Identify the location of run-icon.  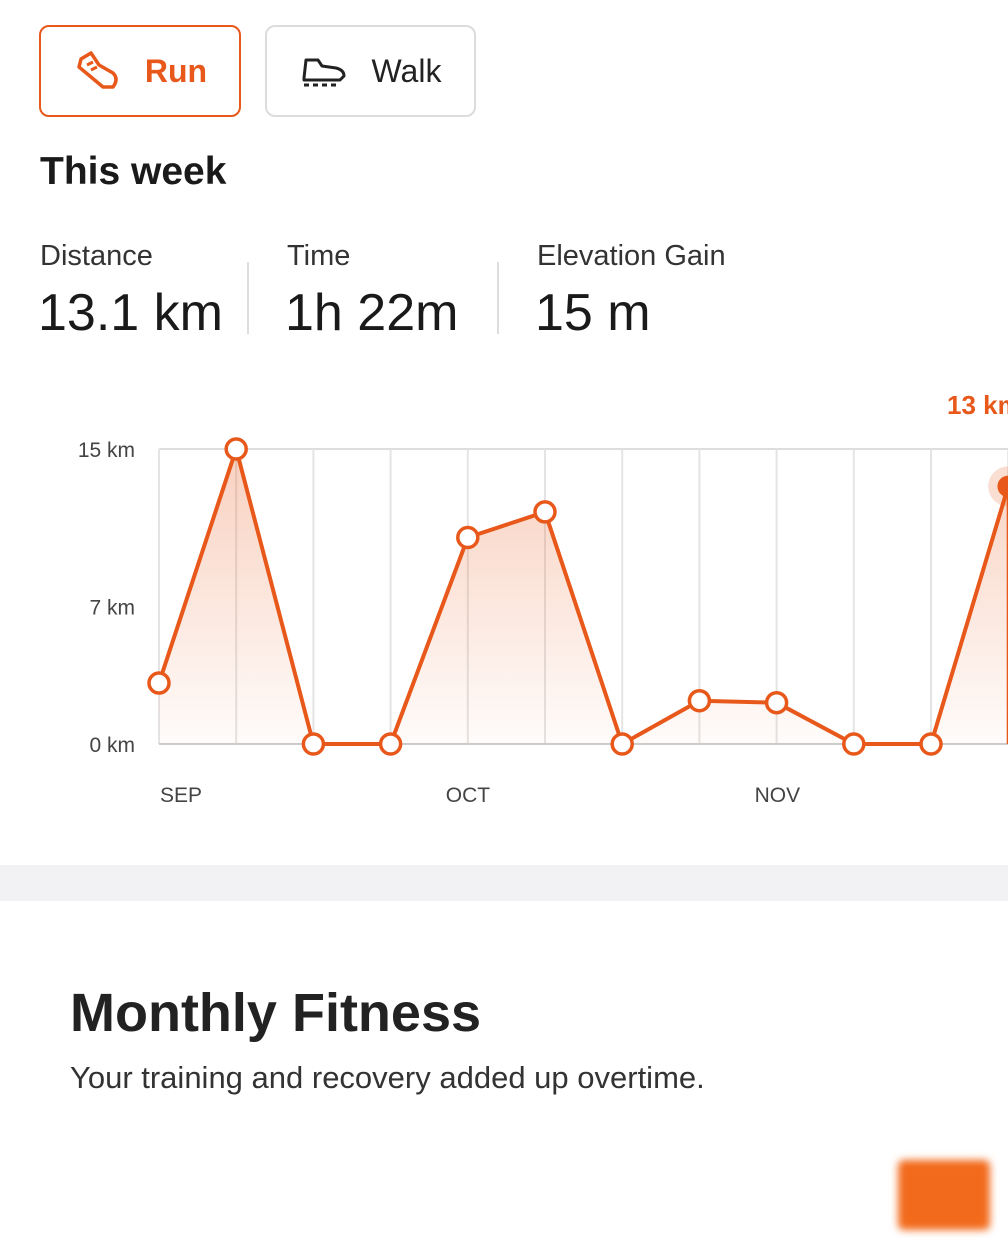
(97, 70).